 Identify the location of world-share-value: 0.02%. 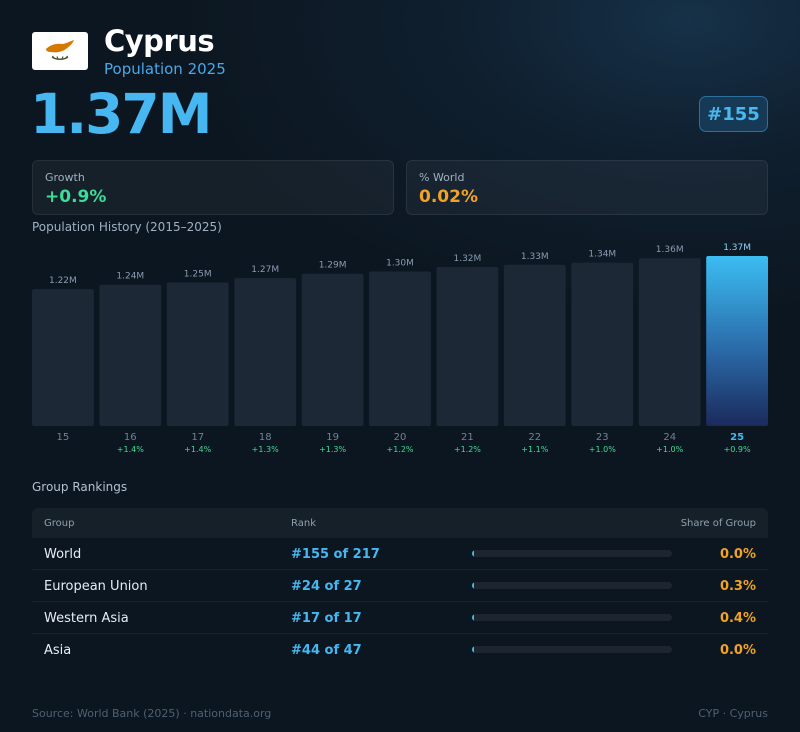
(448, 197).